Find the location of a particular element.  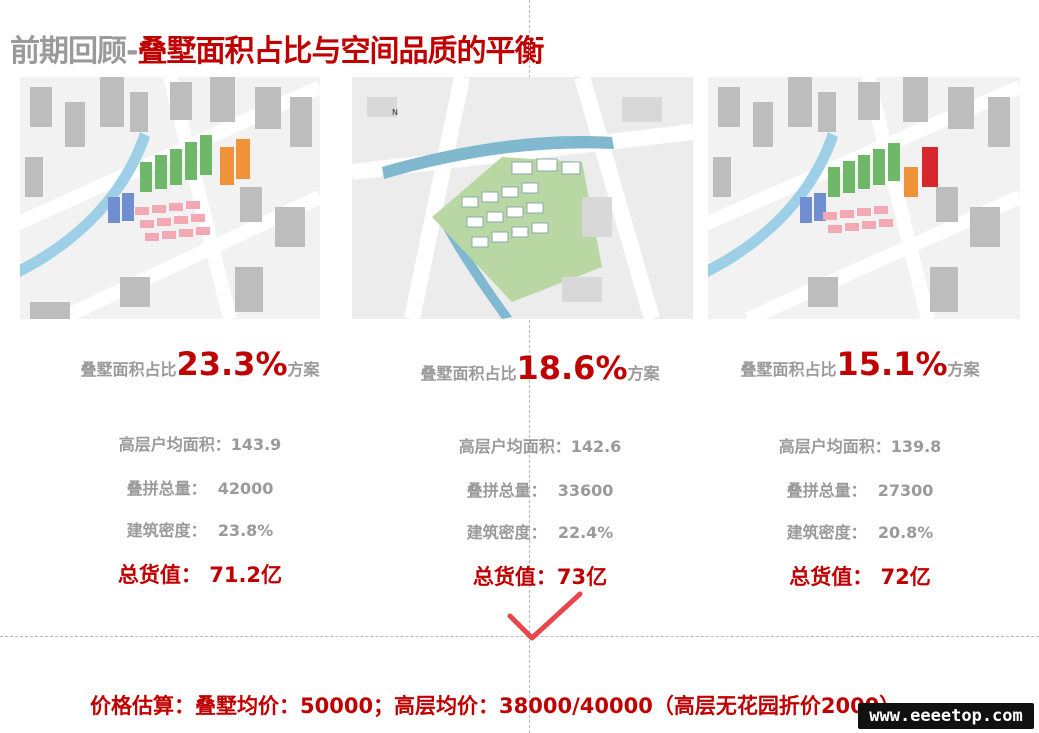

building-density: 建筑密度： 23.8% is located at coordinates (200, 529).